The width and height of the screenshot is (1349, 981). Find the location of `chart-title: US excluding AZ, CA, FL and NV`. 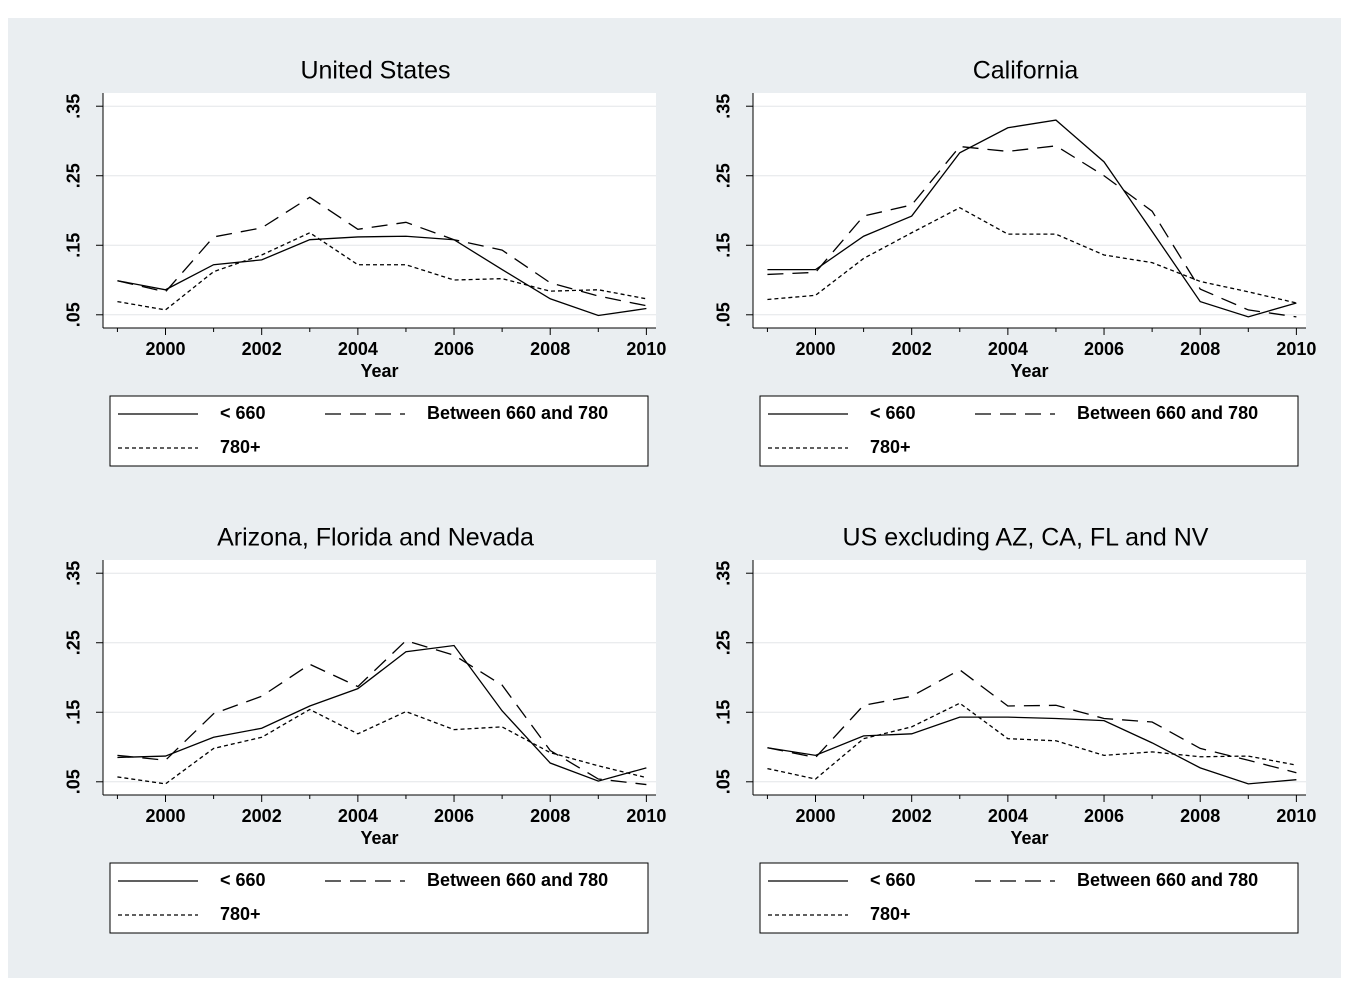

chart-title: US excluding AZ, CA, FL and NV is located at coordinates (1026, 538).